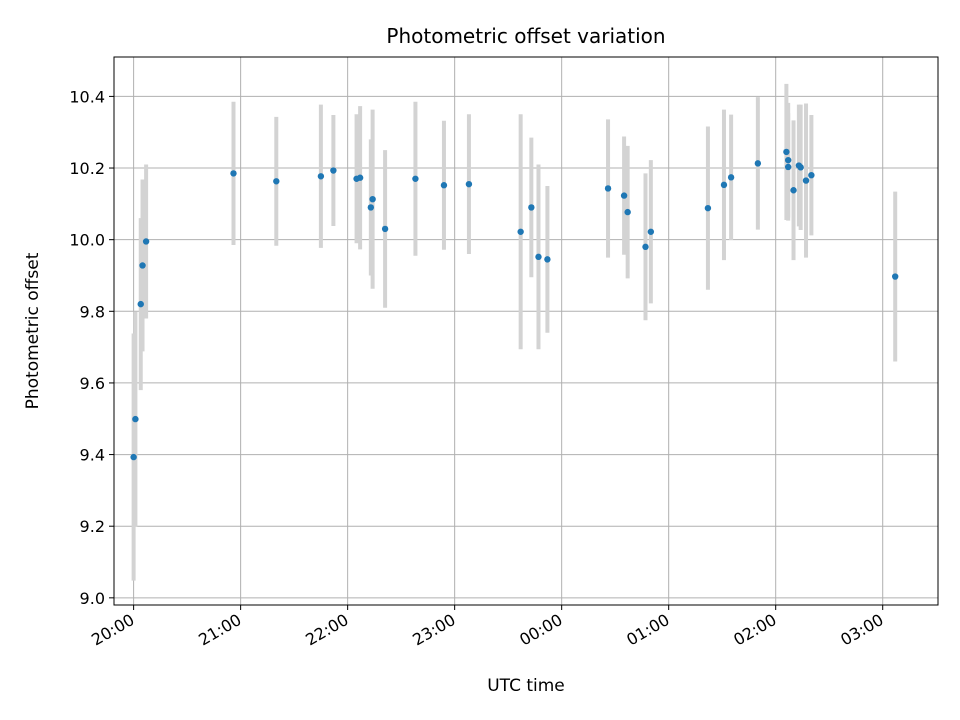 This screenshot has width=960, height=720. What do you see at coordinates (87, 96) in the screenshot?
I see `y-tick-label: 10.4` at bounding box center [87, 96].